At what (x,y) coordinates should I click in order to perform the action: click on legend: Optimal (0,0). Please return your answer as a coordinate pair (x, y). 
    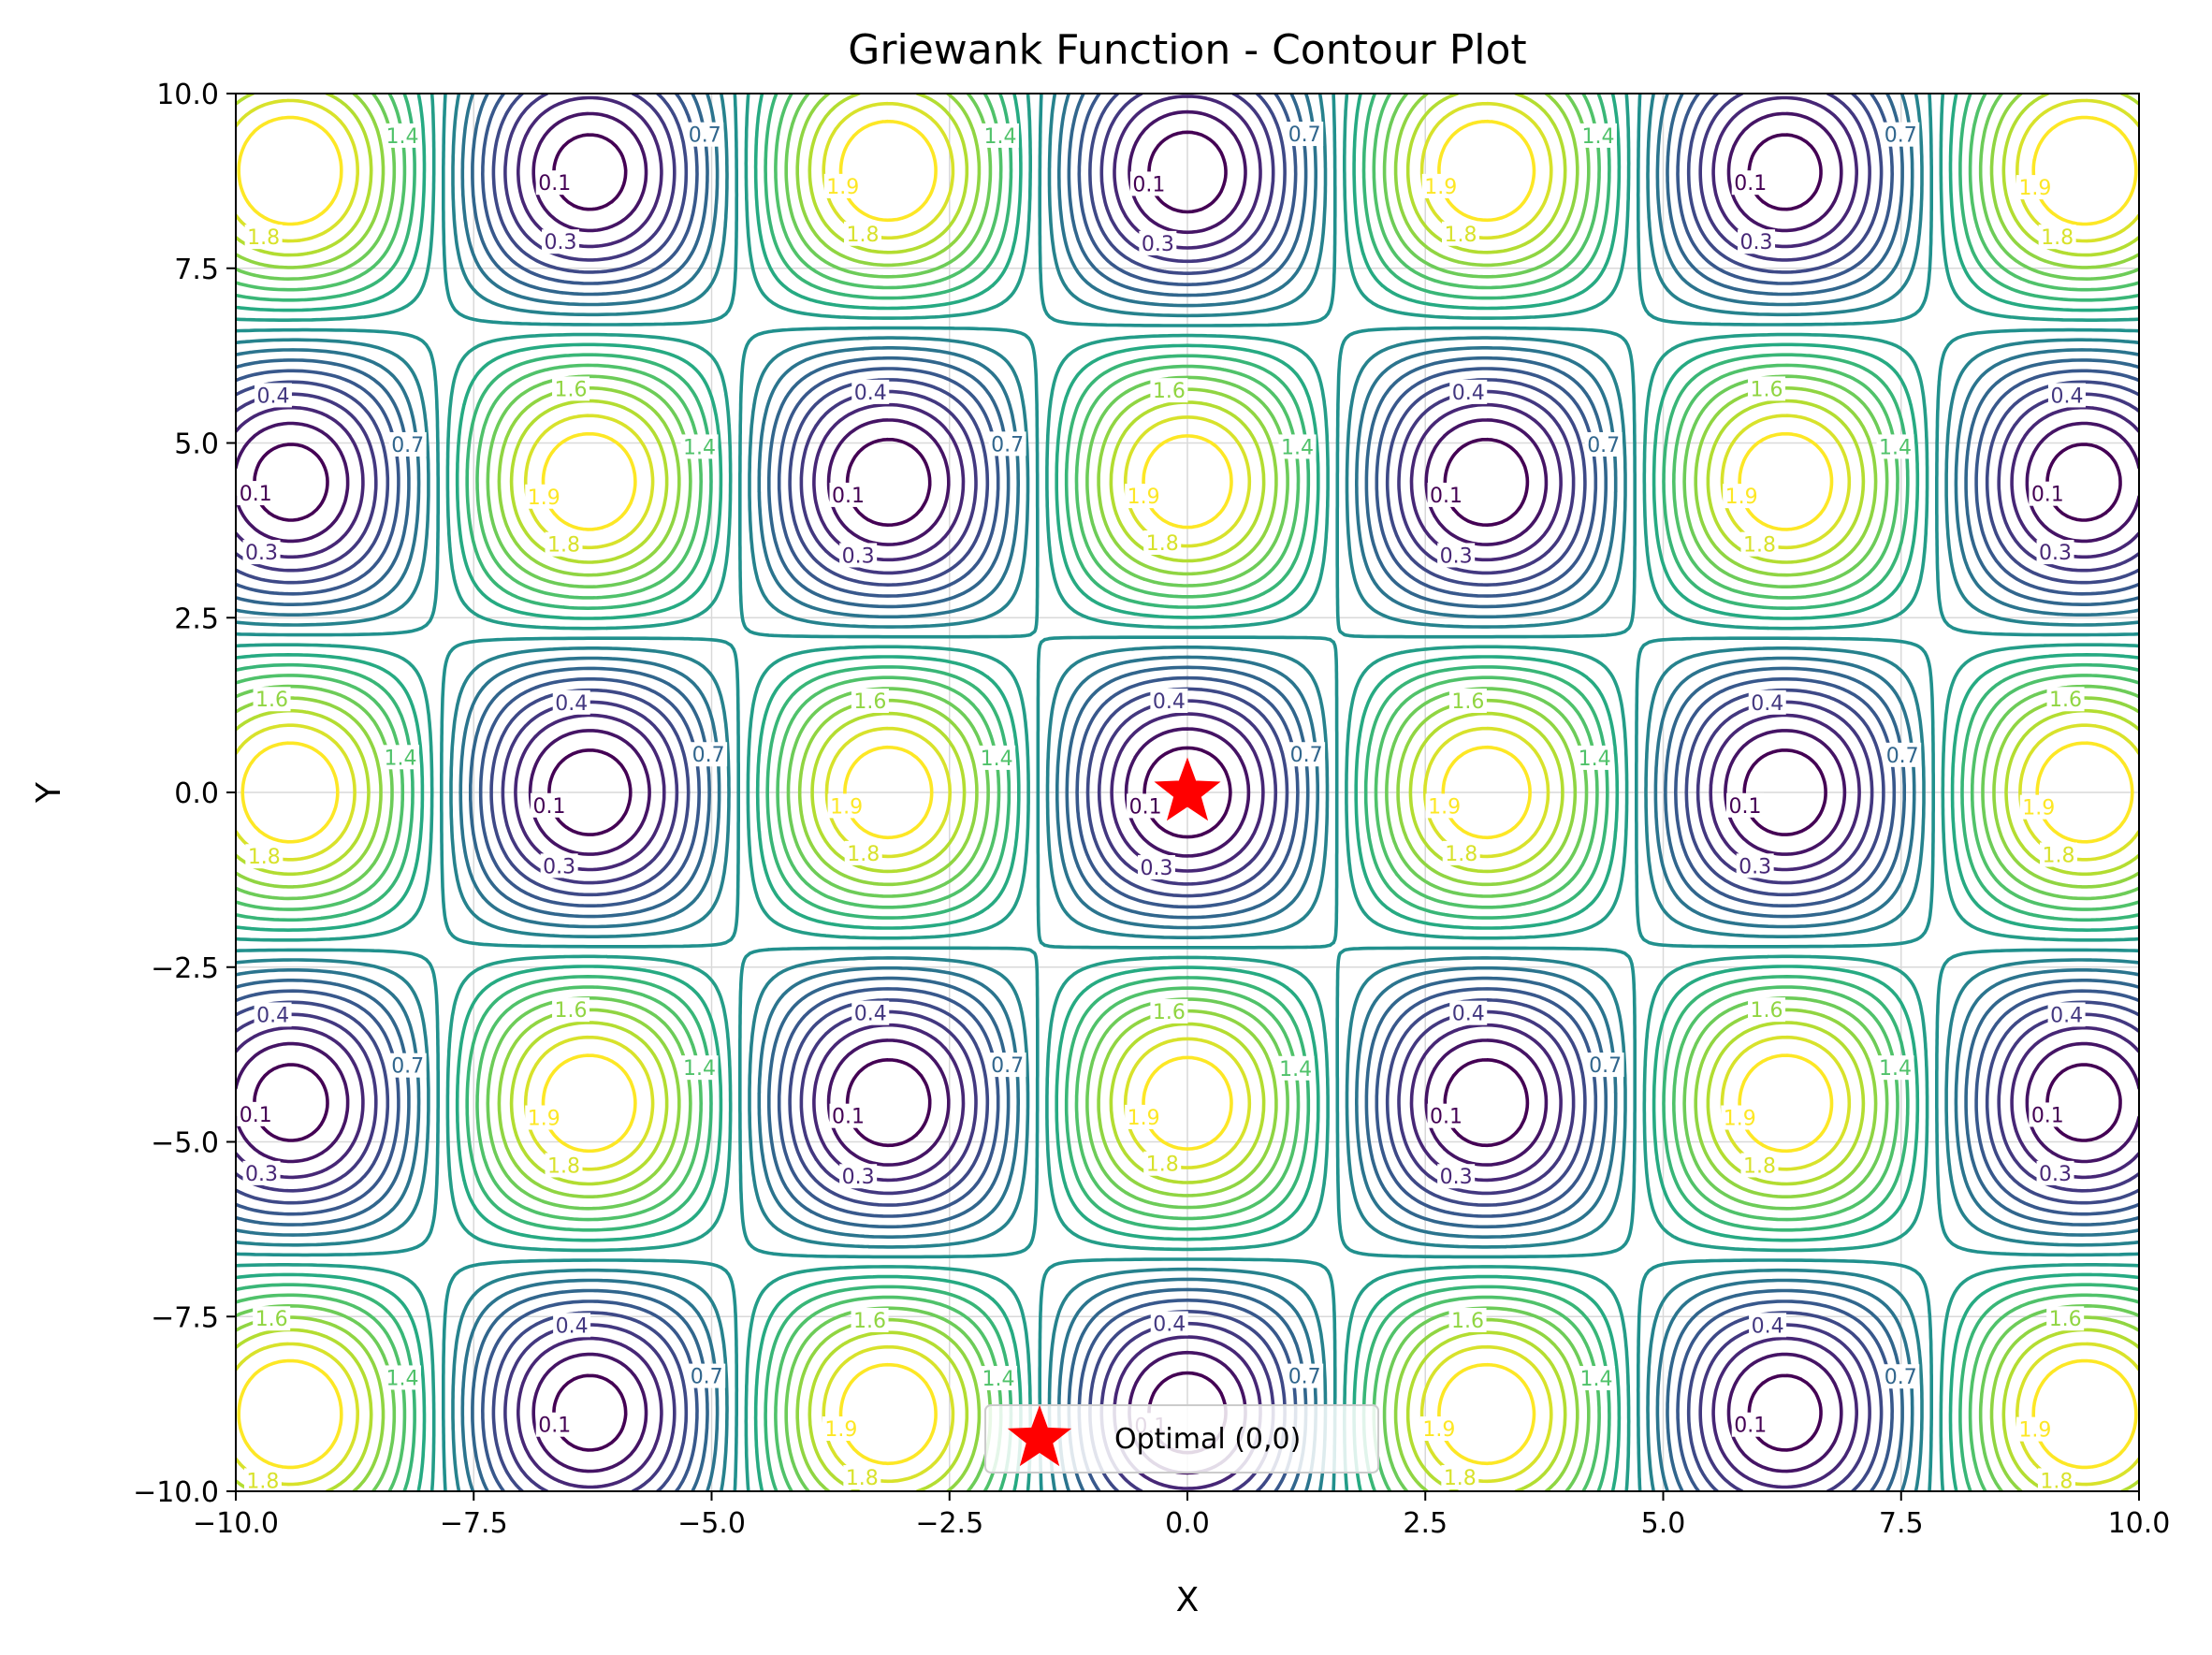
    Looking at the image, I should click on (1181, 1439).